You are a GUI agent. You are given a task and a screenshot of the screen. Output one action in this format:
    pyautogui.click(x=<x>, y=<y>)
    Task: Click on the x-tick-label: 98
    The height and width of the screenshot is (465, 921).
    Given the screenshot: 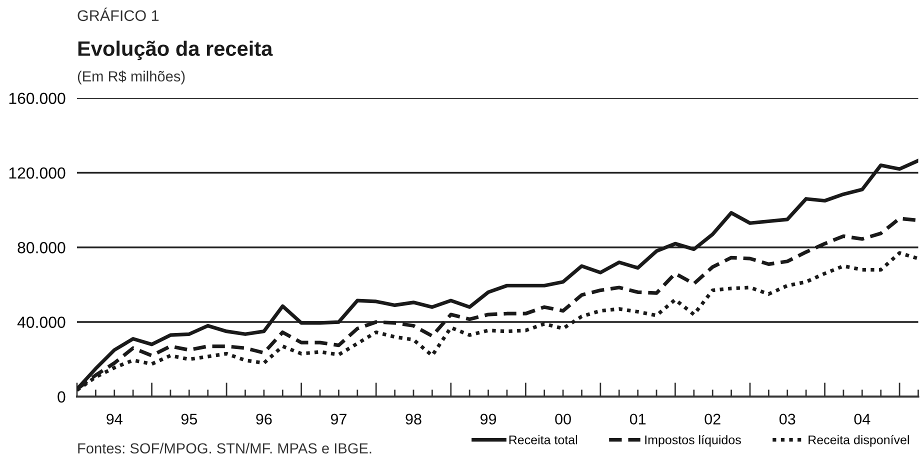 What is the action you would take?
    pyautogui.click(x=414, y=419)
    